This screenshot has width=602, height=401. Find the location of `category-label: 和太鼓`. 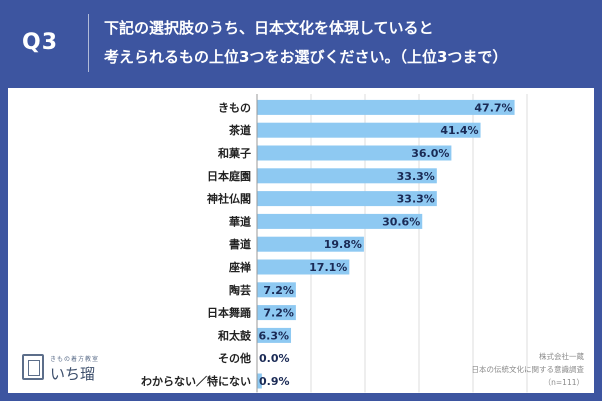

category-label: 和太鼓 is located at coordinates (235, 335).